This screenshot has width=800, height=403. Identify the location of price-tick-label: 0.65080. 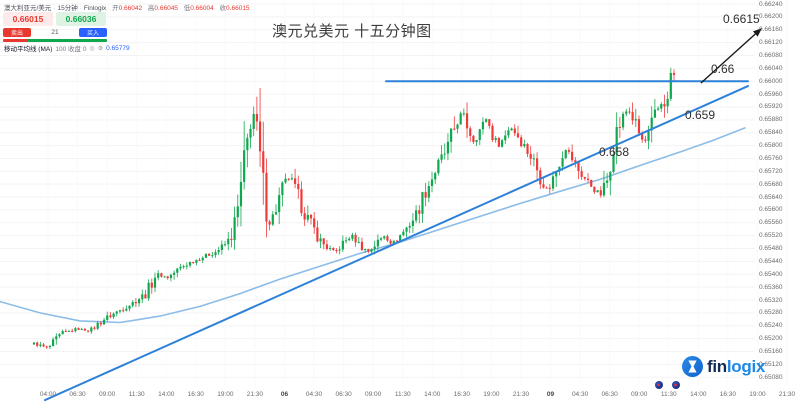
(771, 377).